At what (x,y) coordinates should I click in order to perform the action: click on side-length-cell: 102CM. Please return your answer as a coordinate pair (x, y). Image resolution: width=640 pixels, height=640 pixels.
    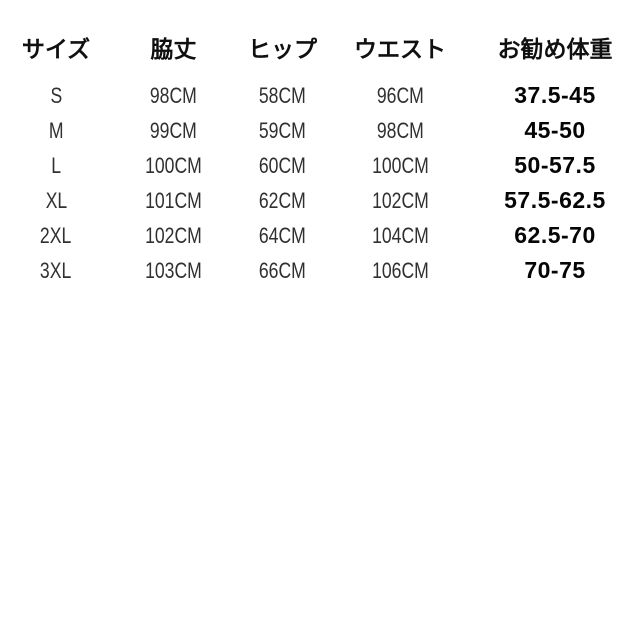
    Looking at the image, I should click on (173, 235).